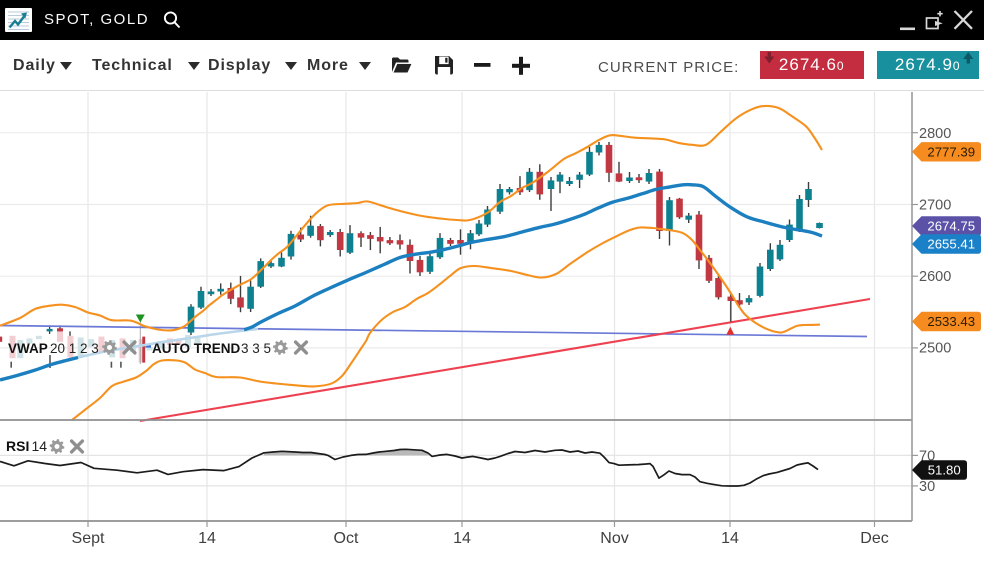 This screenshot has height=563, width=984. Describe the element at coordinates (927, 487) in the screenshot. I see `svg-text: 30` at that location.